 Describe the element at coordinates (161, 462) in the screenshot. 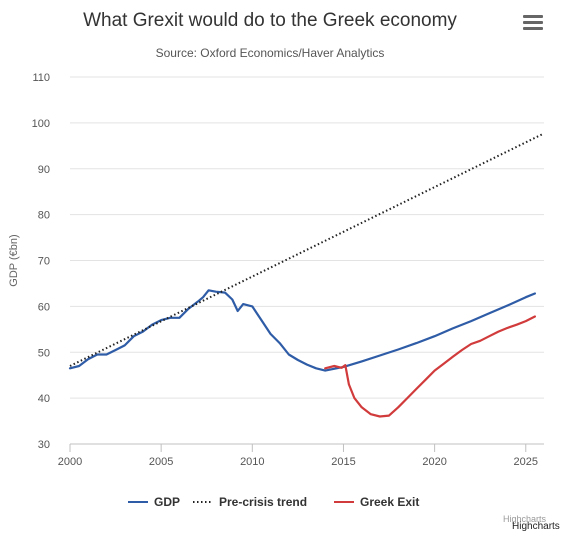

I see `x-tick-label: 2005` at that location.